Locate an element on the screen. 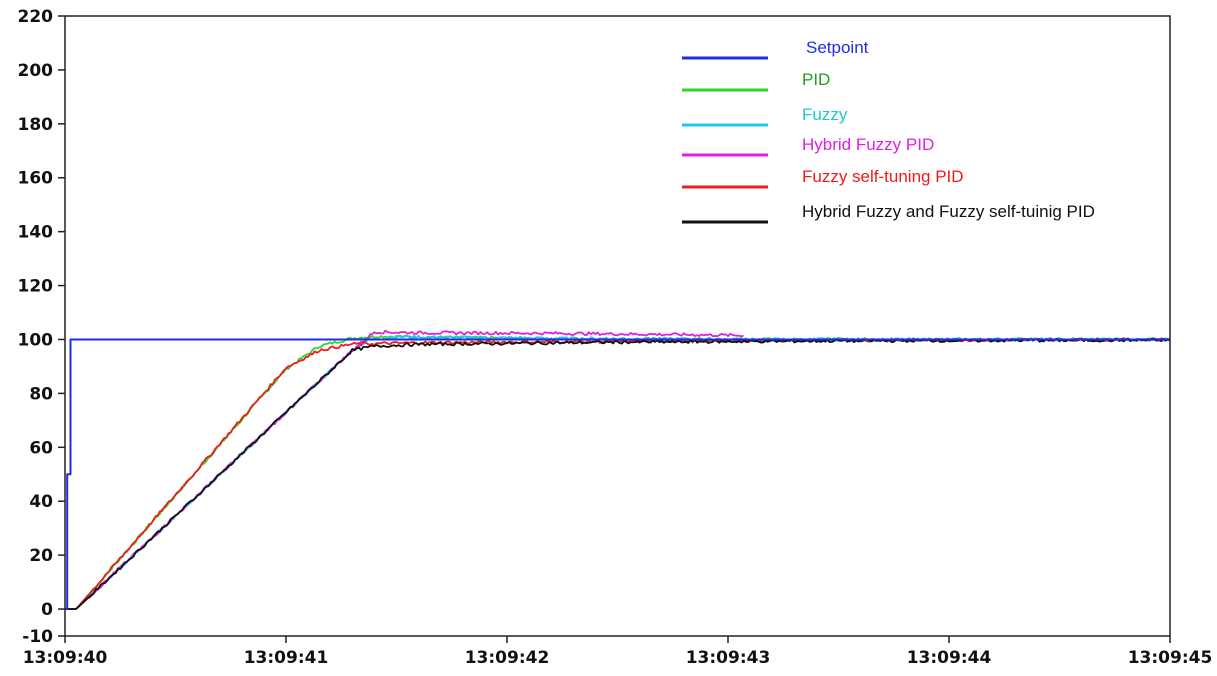 Image resolution: width=1217 pixels, height=676 pixels. y-tick-label: 220 is located at coordinates (36, 17).